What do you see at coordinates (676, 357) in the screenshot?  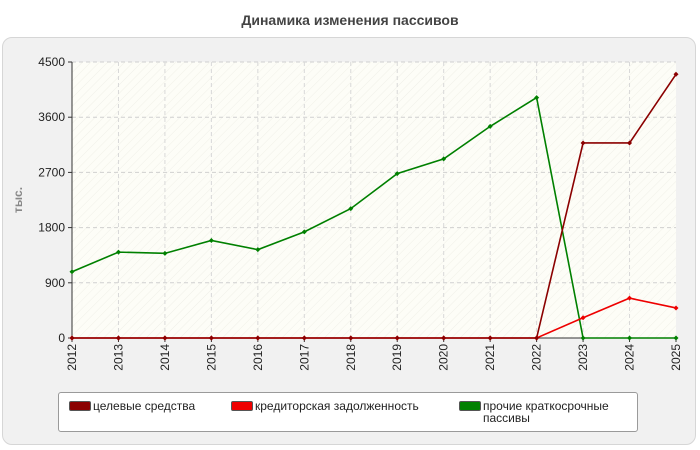 I see `x-tick-label: 2025` at bounding box center [676, 357].